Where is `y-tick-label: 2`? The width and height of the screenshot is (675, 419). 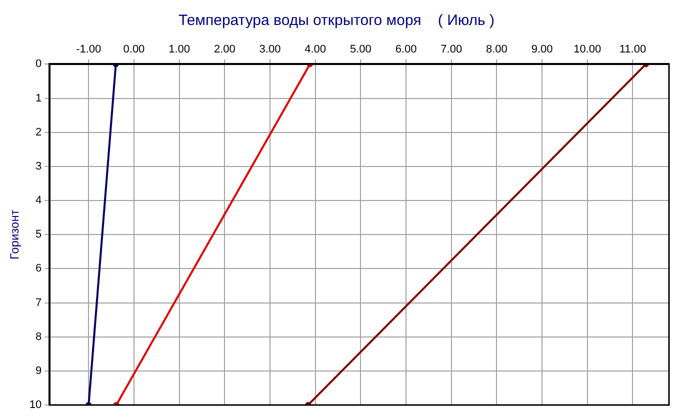
y-tick-label: 2 is located at coordinates (39, 132).